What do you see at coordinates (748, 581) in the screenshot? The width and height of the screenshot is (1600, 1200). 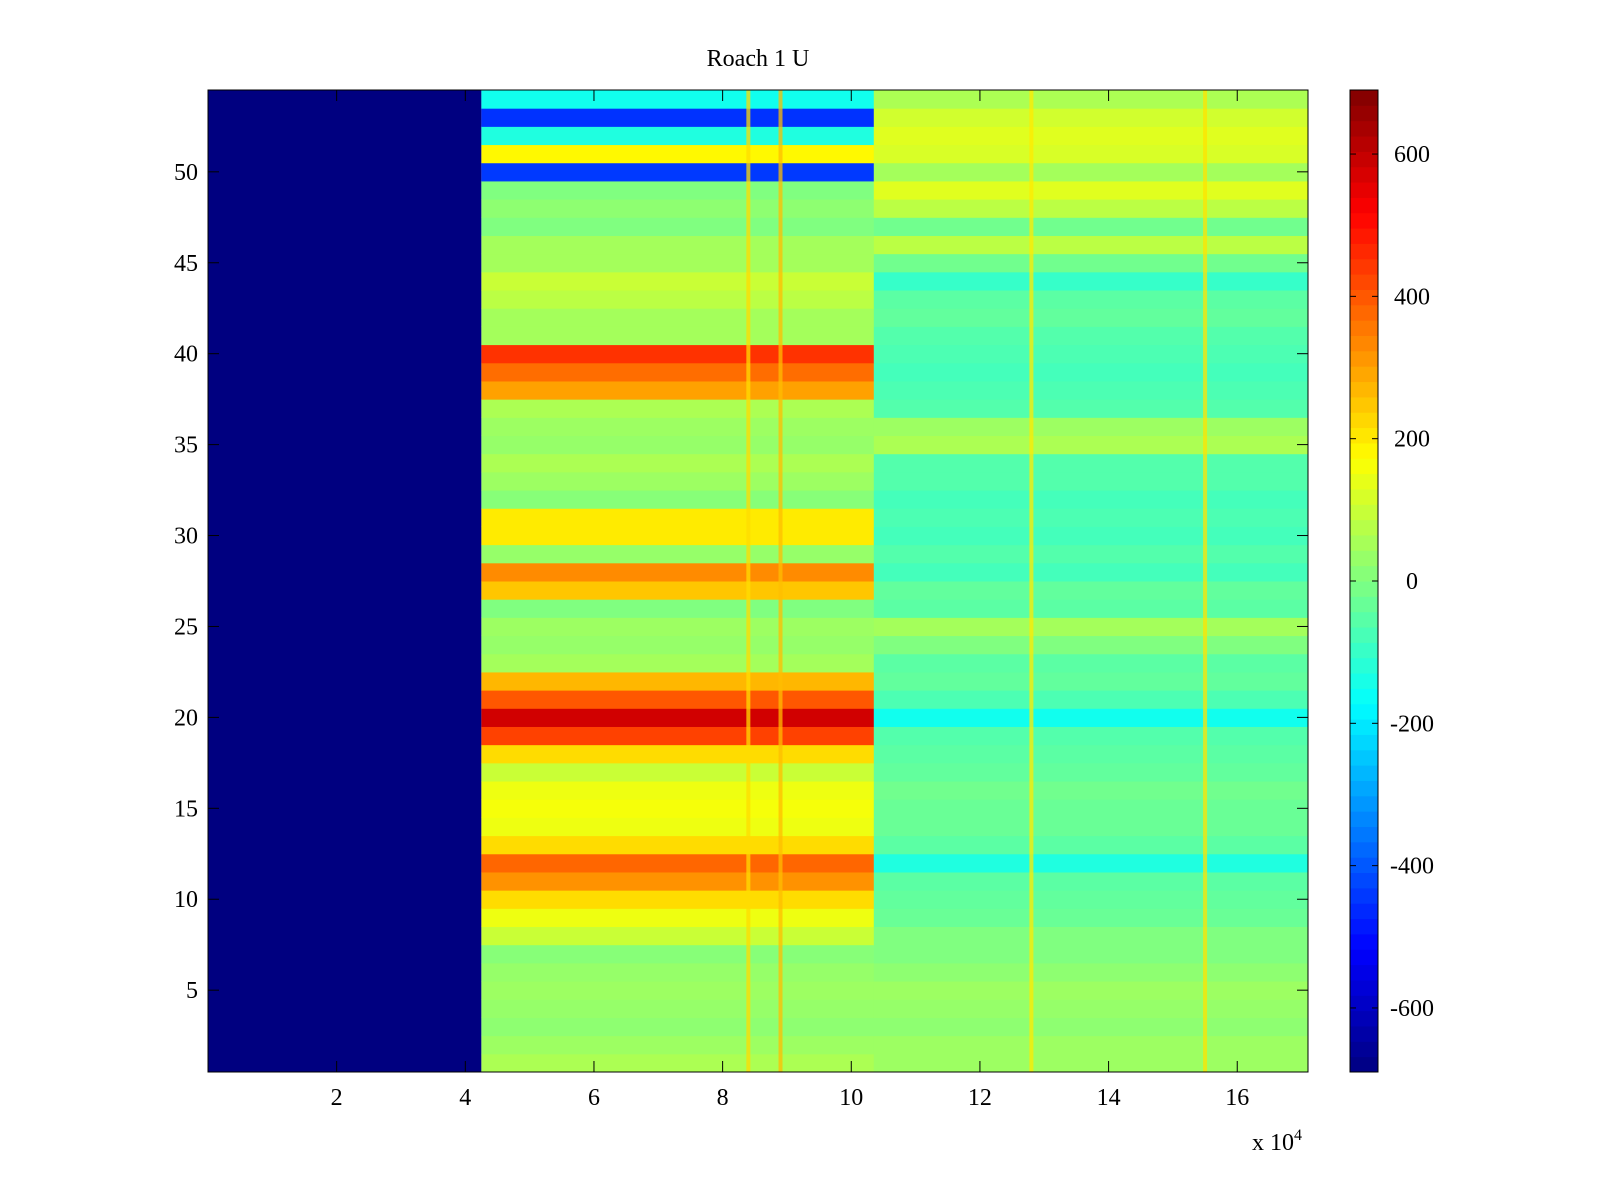 I see `heatmap-streak` at bounding box center [748, 581].